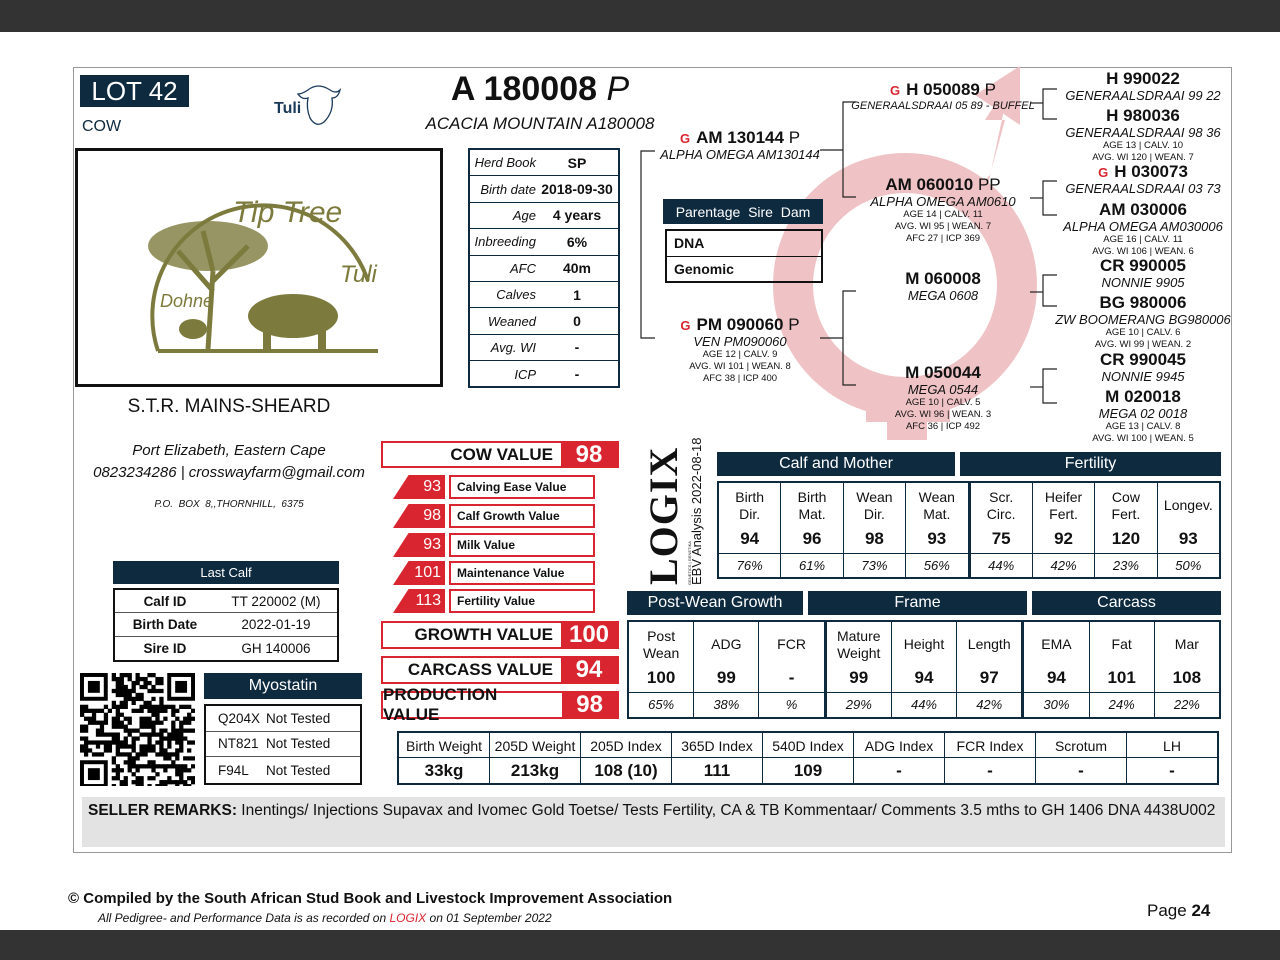 This screenshot has height=960, width=1280. I want to click on herd-info-row: Avg. WI -, so click(544, 348).